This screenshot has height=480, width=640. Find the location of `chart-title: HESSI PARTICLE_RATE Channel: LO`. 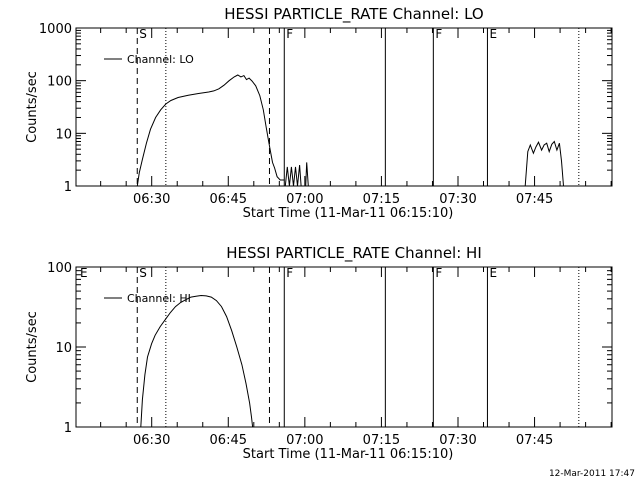

chart-title: HESSI PARTICLE_RATE Channel: LO is located at coordinates (353, 14).